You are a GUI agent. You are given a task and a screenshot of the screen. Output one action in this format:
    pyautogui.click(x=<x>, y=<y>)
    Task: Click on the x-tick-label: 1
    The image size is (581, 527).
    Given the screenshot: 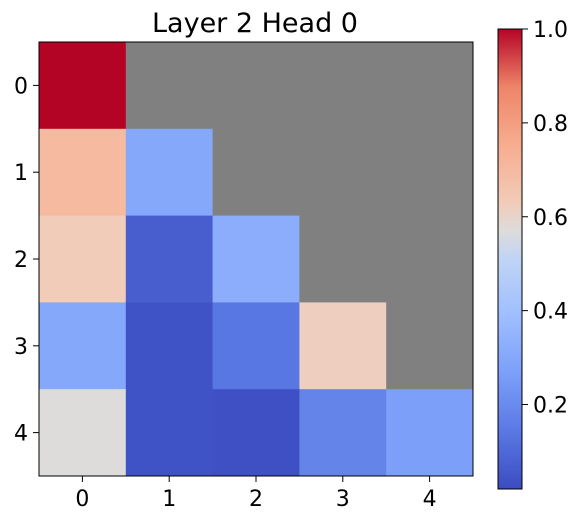 What is the action you would take?
    pyautogui.click(x=169, y=499)
    